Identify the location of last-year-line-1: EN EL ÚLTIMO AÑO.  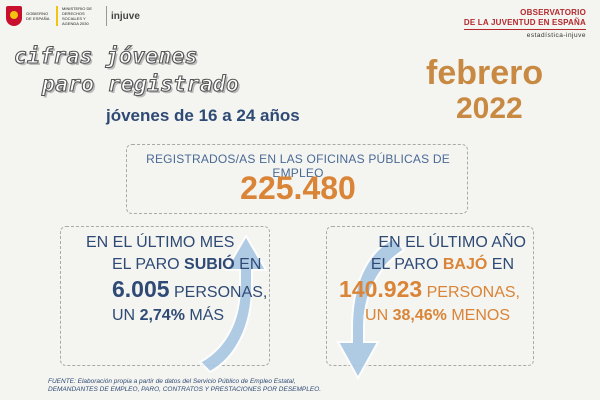
(452, 242).